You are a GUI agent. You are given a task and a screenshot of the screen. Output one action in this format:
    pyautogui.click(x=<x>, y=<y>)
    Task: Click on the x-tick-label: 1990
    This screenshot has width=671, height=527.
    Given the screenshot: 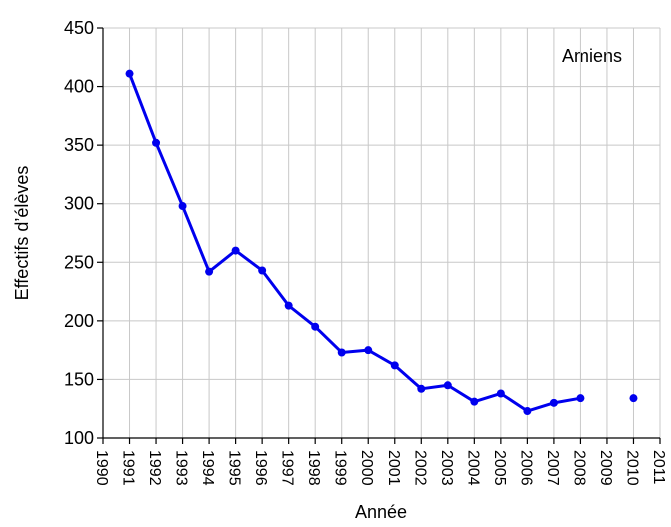 What is the action you would take?
    pyautogui.click(x=101, y=468)
    